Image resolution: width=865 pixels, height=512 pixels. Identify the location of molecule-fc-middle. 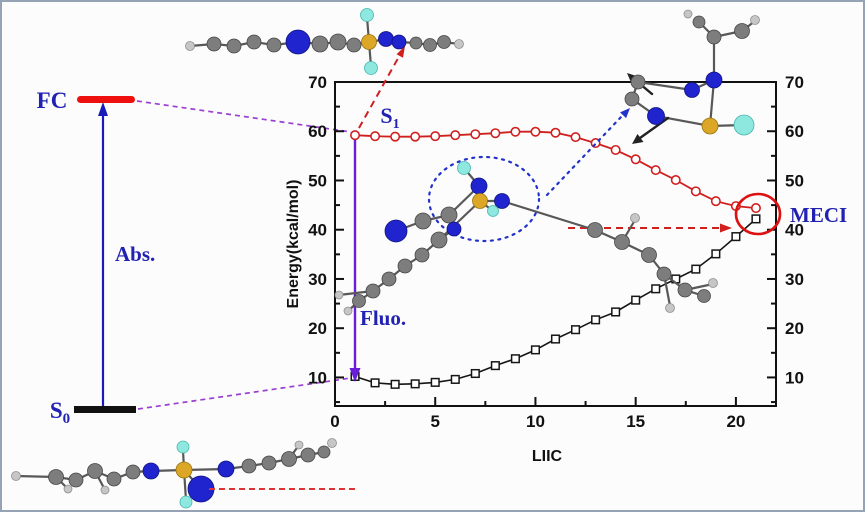
(526, 238).